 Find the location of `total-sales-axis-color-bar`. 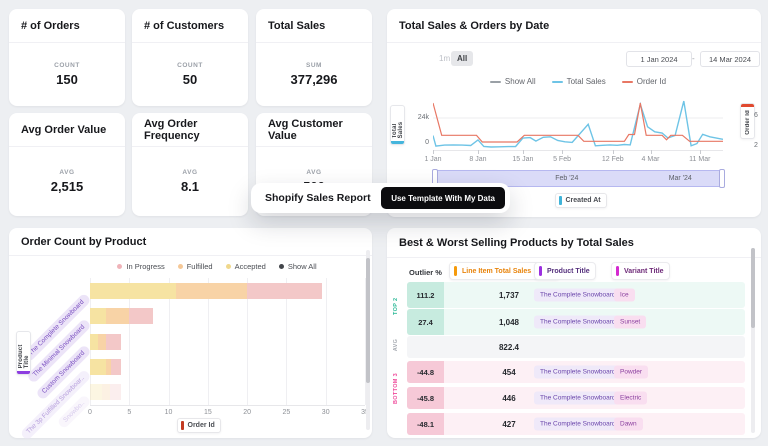

total-sales-axis-color-bar is located at coordinates (397, 142).